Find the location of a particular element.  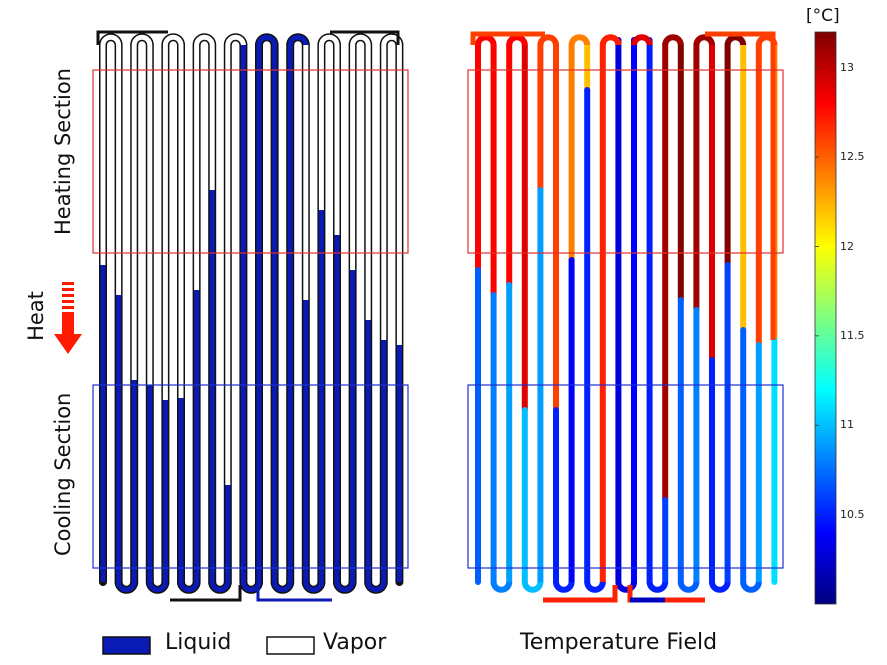

cooling-section-box-right is located at coordinates (625, 476).